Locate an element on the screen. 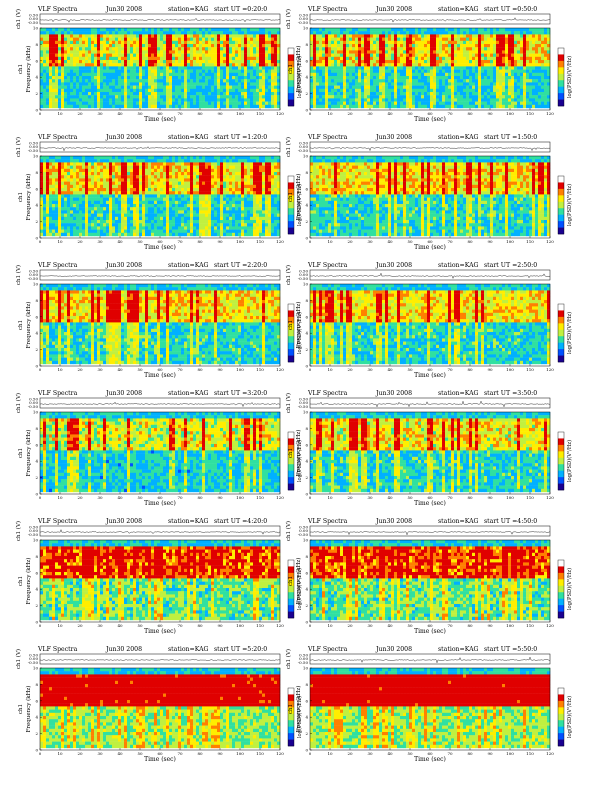 Image resolution: width=612 pixels, height=792 pixels. x-tick-label: 80 is located at coordinates (470, 625).